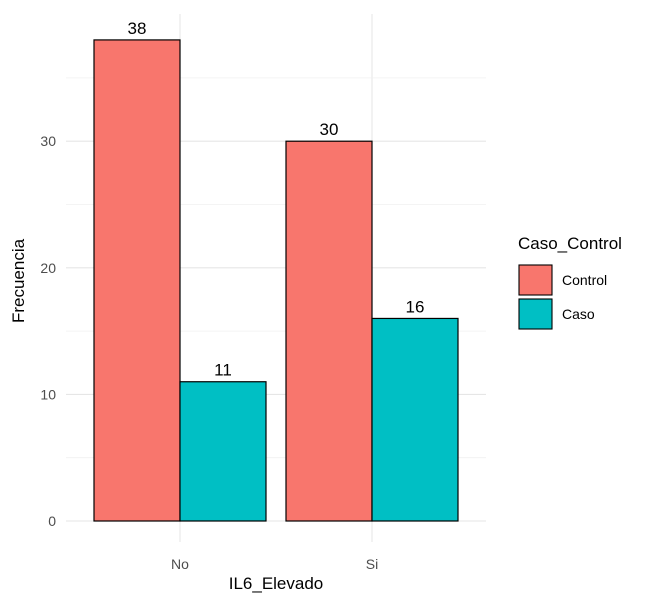  What do you see at coordinates (137, 280) in the screenshot?
I see `bar-No-Control` at bounding box center [137, 280].